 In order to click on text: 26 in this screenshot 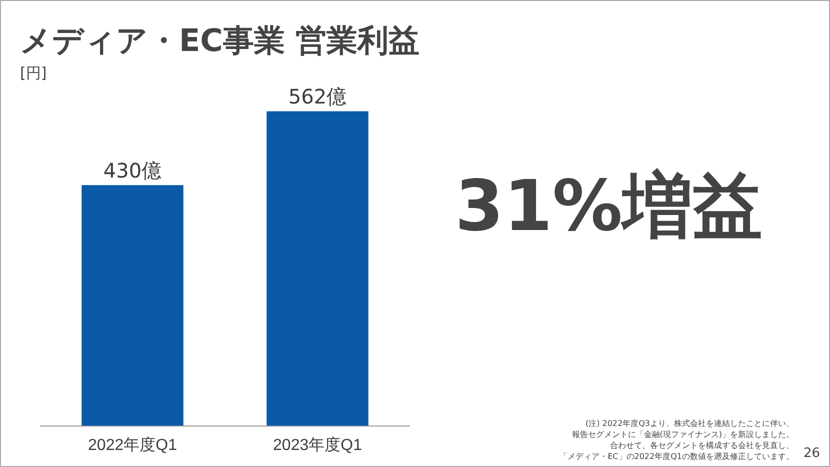, I will do `click(811, 453)`.